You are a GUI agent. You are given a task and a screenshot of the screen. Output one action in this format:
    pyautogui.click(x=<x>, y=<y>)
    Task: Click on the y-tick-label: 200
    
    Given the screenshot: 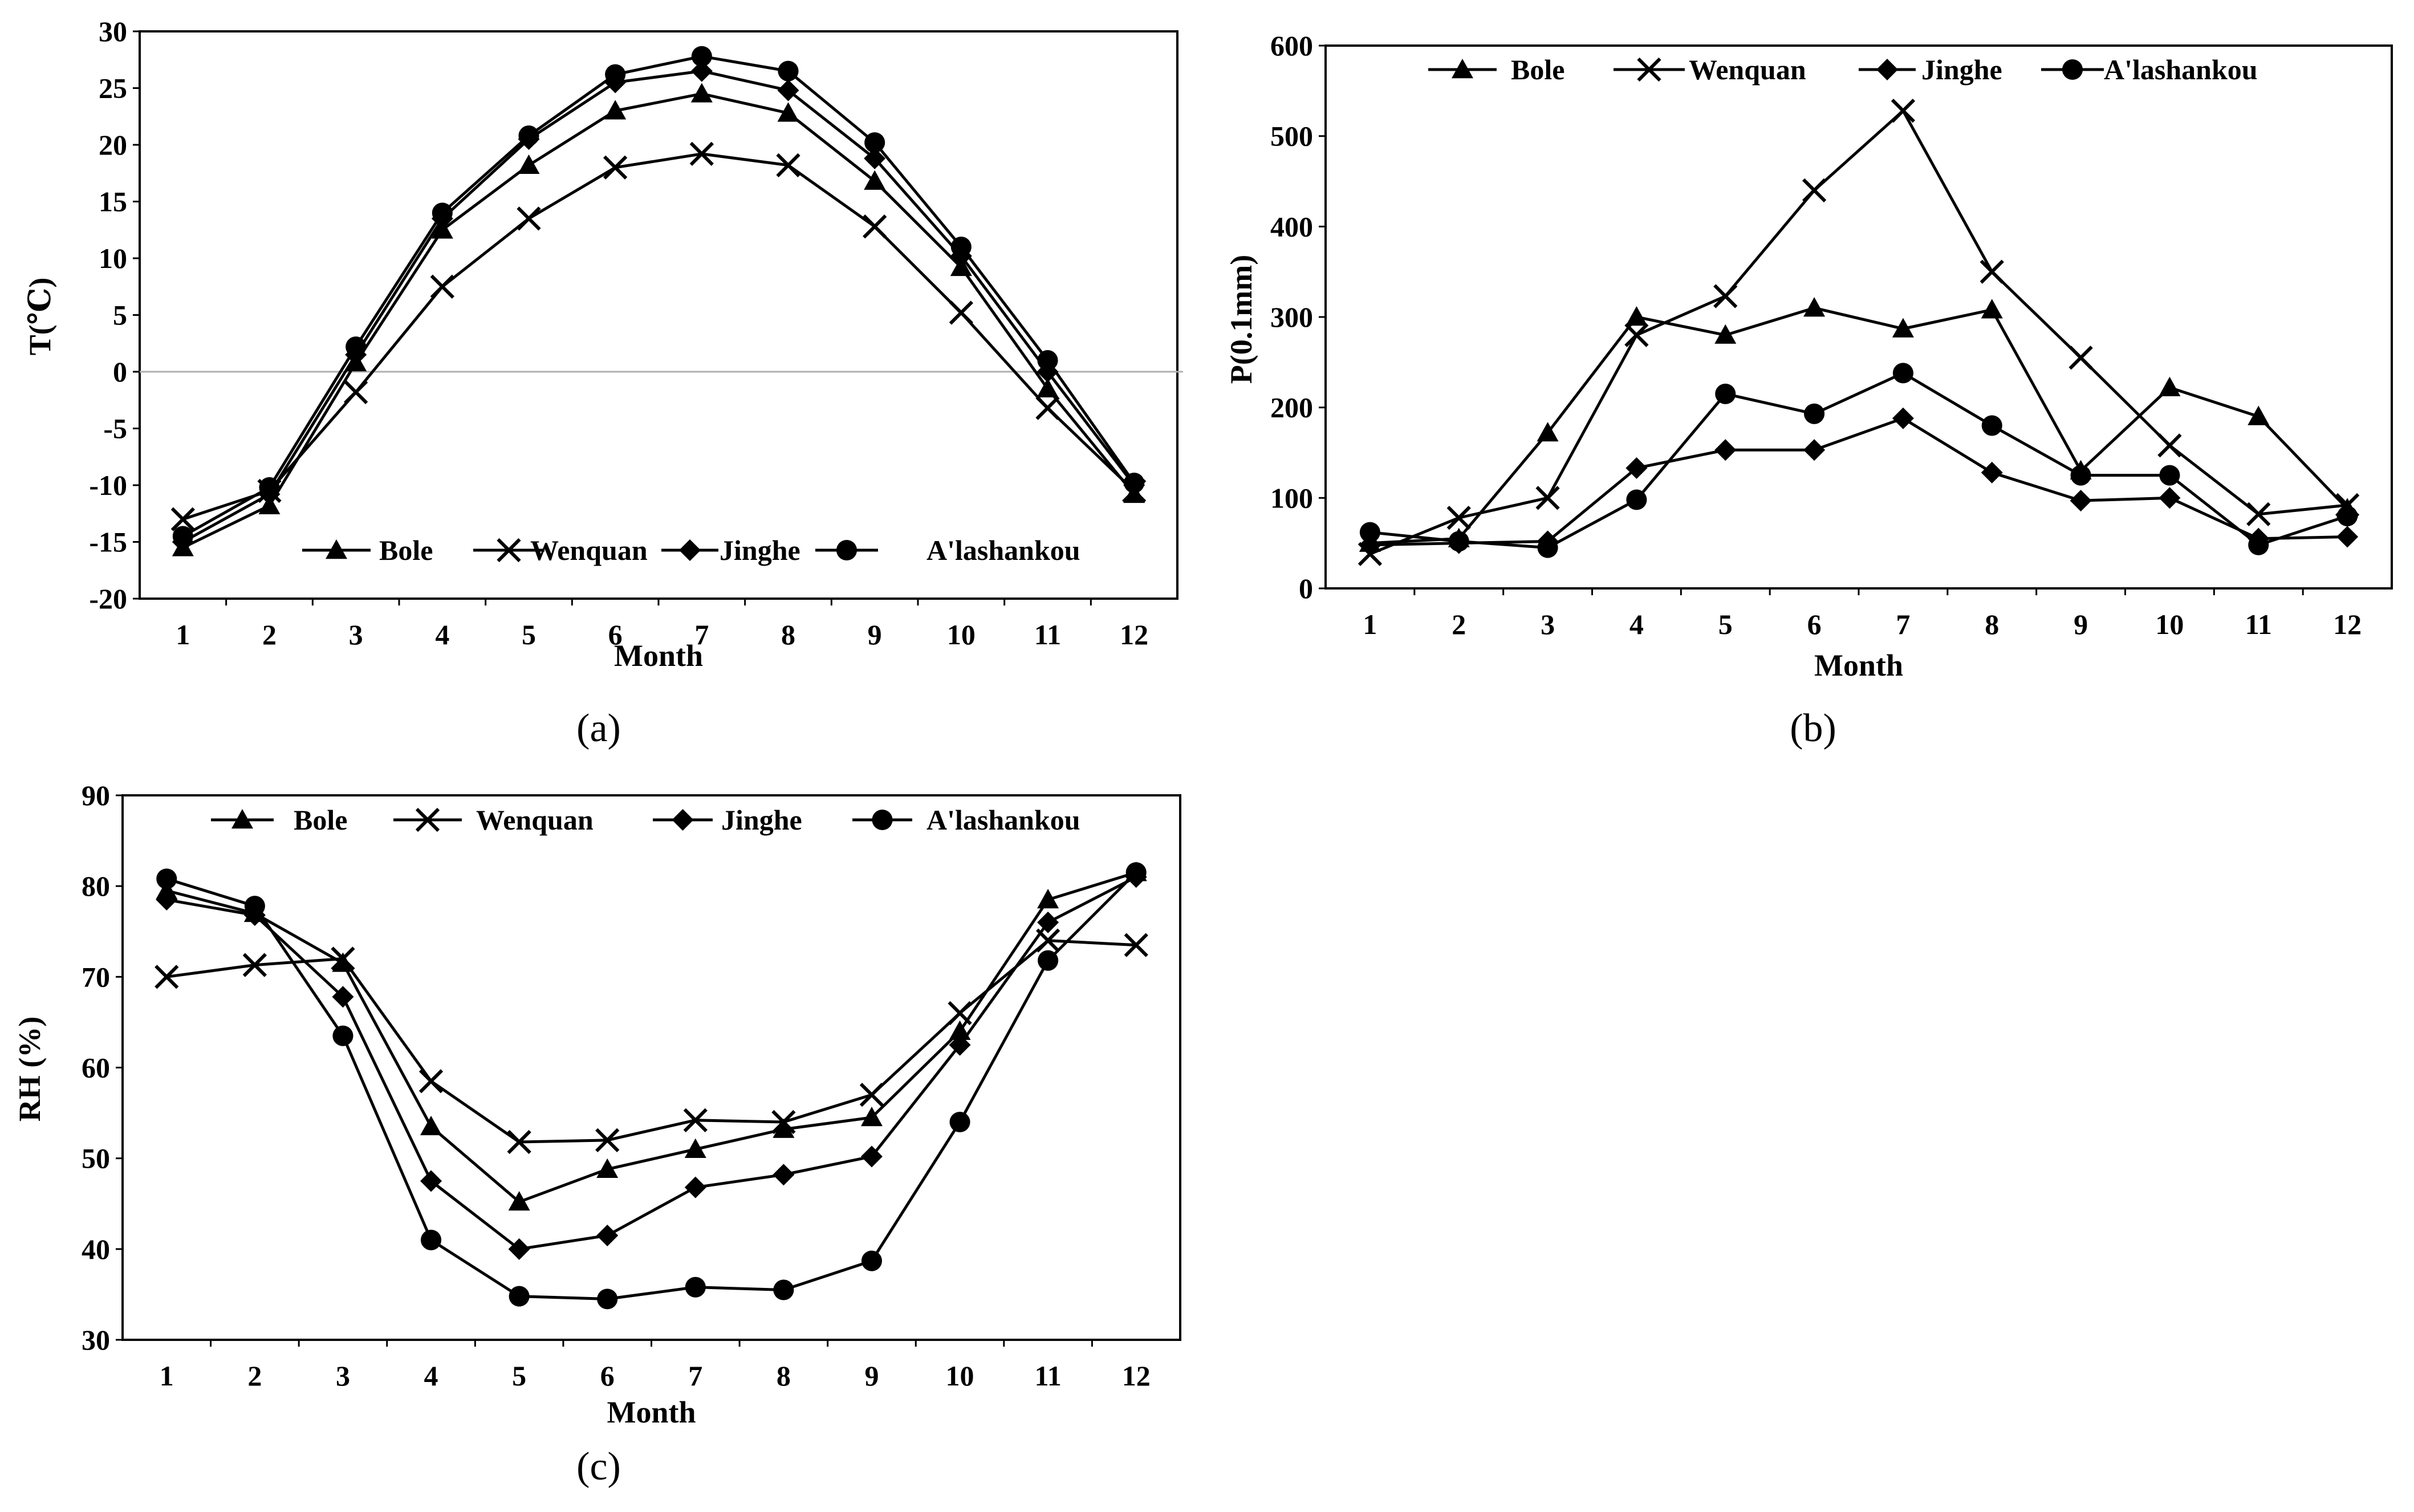 What is the action you would take?
    pyautogui.click(x=1291, y=408)
    